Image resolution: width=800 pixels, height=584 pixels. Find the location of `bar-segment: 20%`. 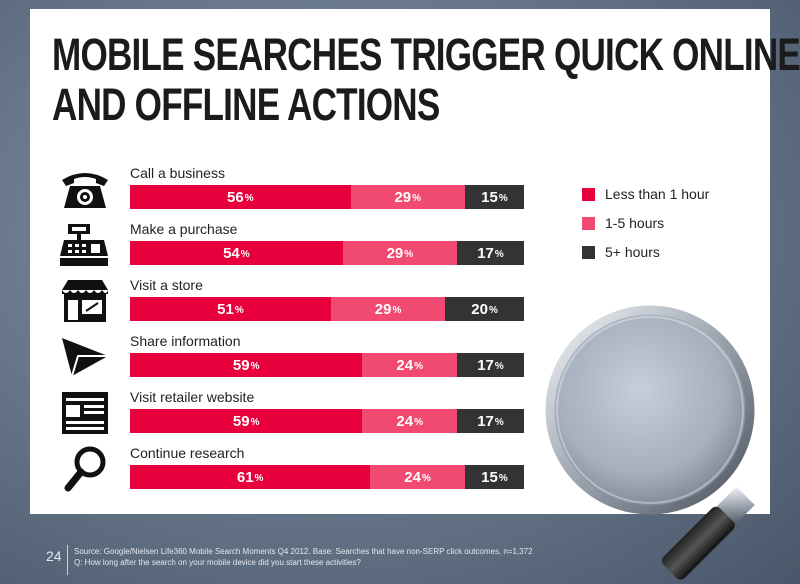

bar-segment: 20% is located at coordinates (484, 309).